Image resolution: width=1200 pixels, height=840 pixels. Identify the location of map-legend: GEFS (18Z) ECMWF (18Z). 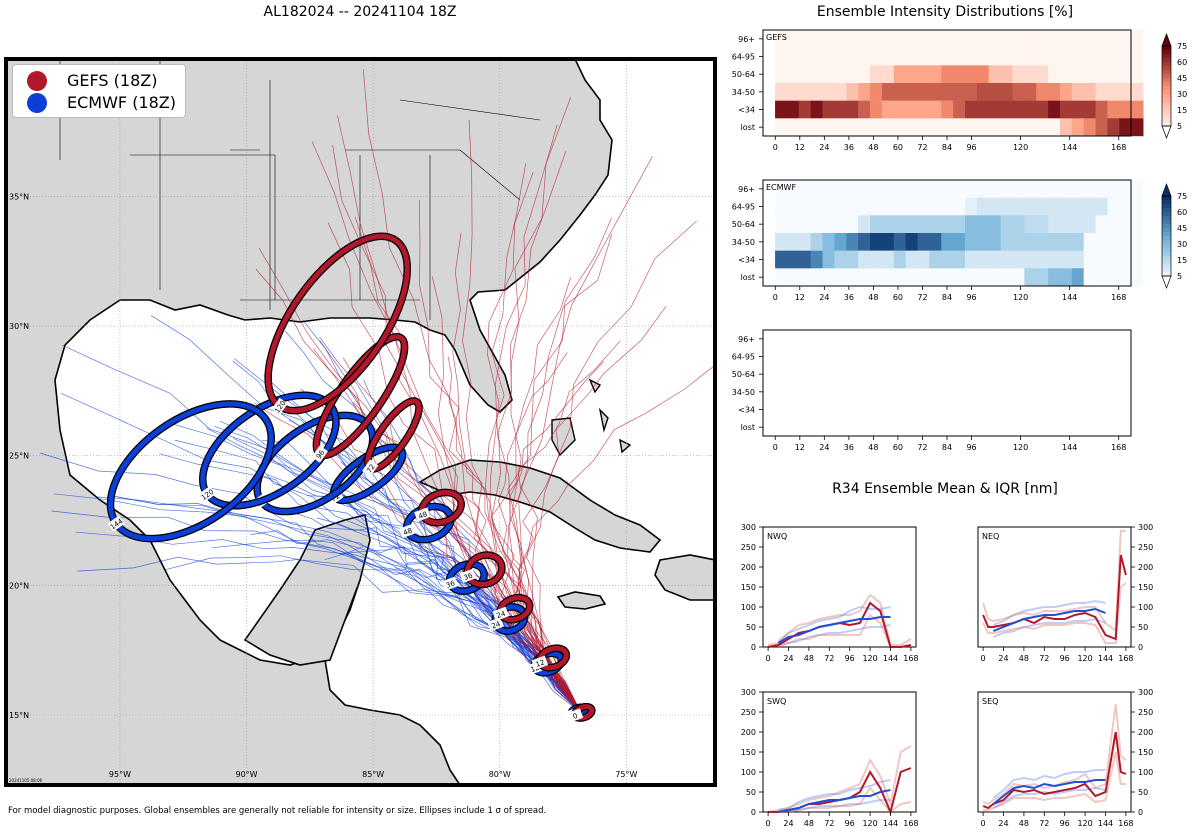
(99, 91).